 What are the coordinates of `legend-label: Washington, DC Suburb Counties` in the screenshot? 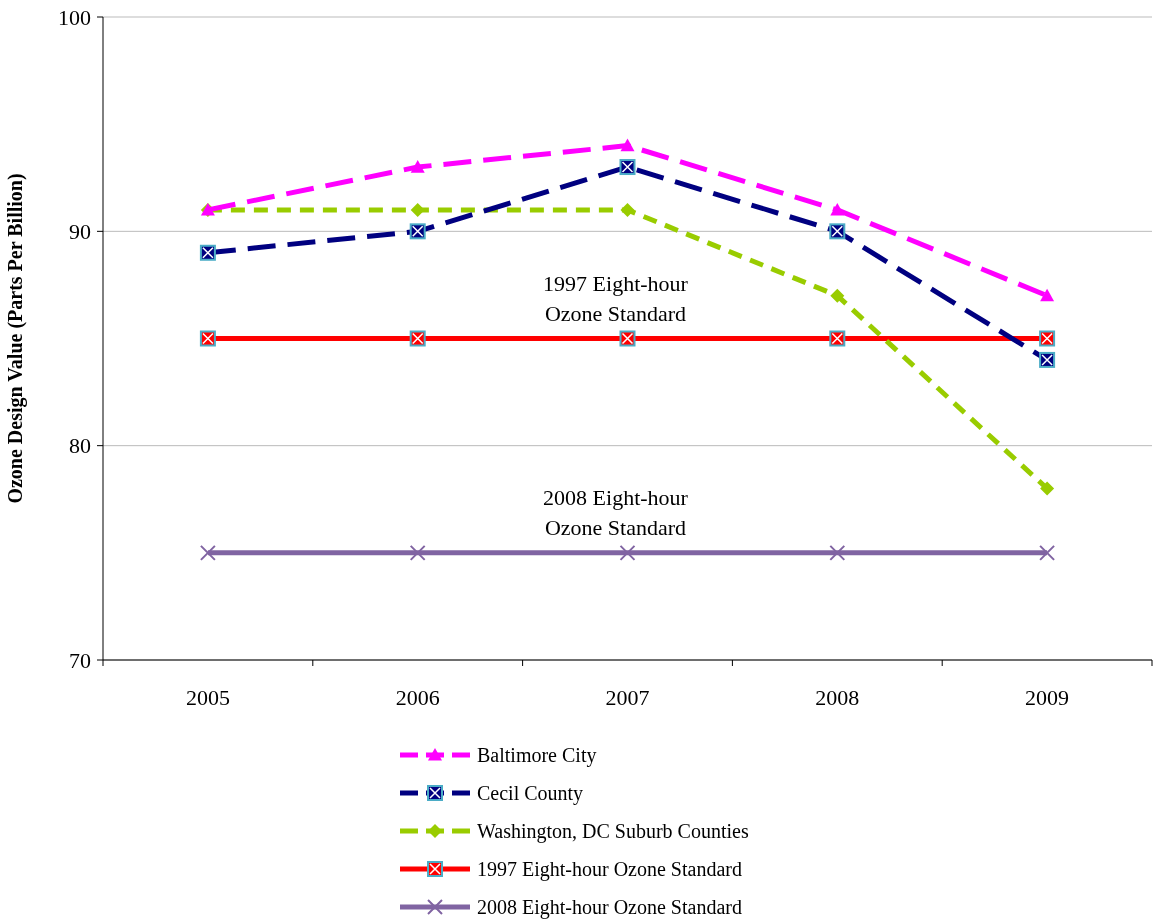 It's located at (613, 831).